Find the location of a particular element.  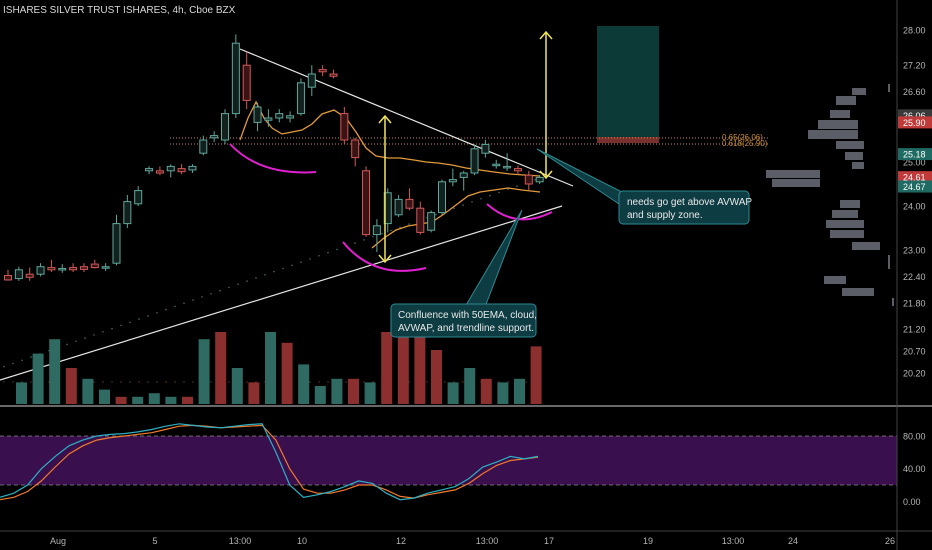

price-label-text: 25.90 is located at coordinates (914, 123).